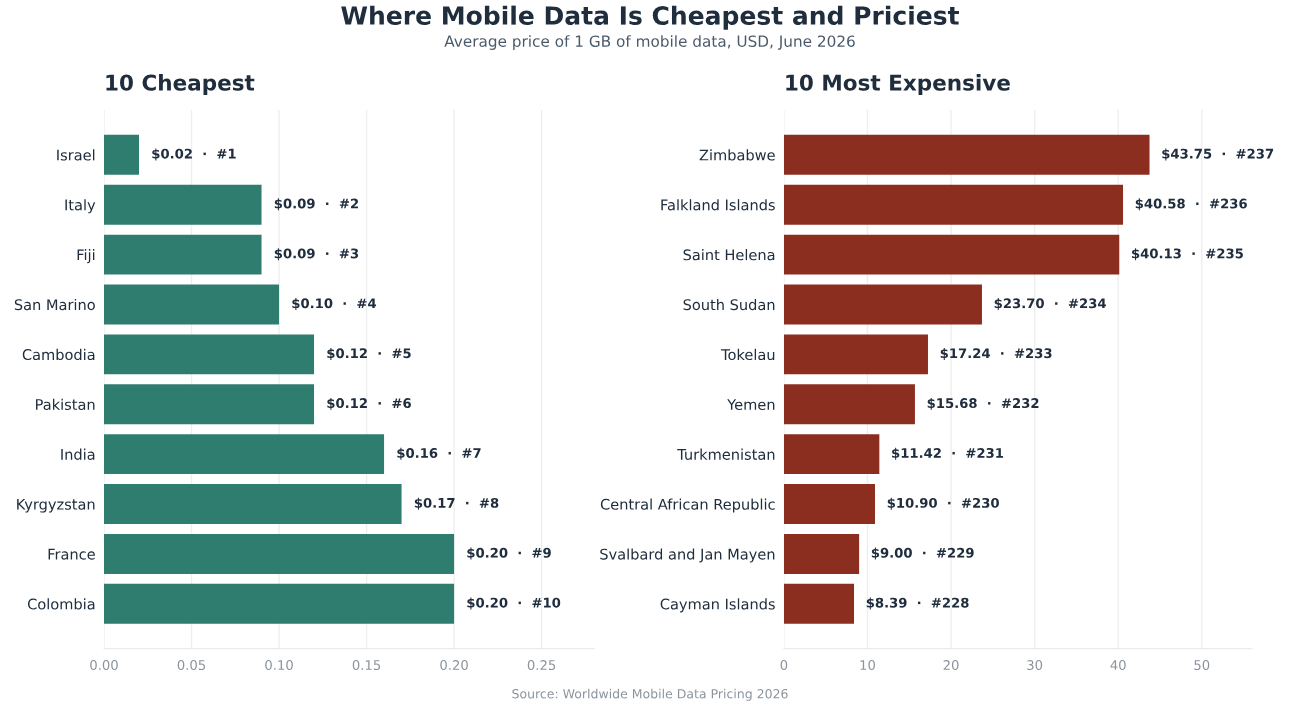 The width and height of the screenshot is (1300, 709). I want to click on chart-title: 10 Most Expensive, so click(898, 84).